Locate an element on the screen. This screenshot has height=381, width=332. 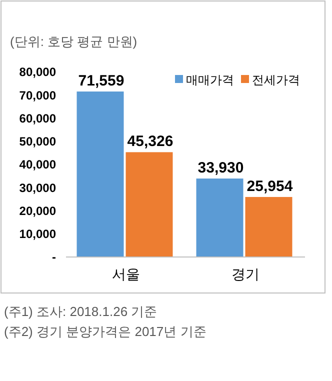
y-tick-label: 80,000 is located at coordinates (37, 72).